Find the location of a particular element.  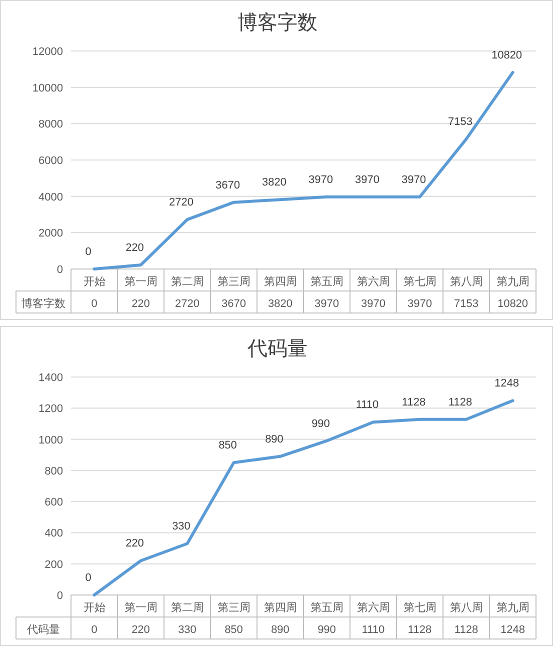

data-label: 1110 is located at coordinates (373, 630).